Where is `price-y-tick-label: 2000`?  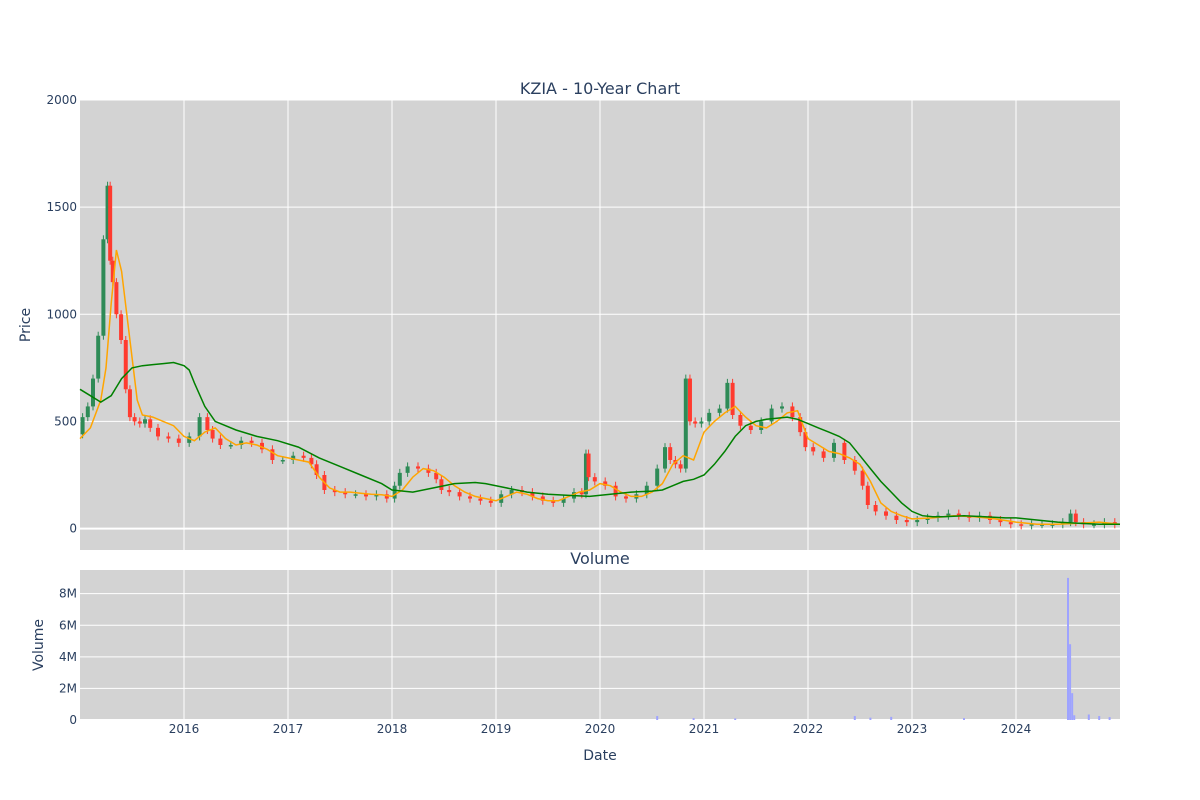 price-y-tick-label: 2000 is located at coordinates (61, 100).